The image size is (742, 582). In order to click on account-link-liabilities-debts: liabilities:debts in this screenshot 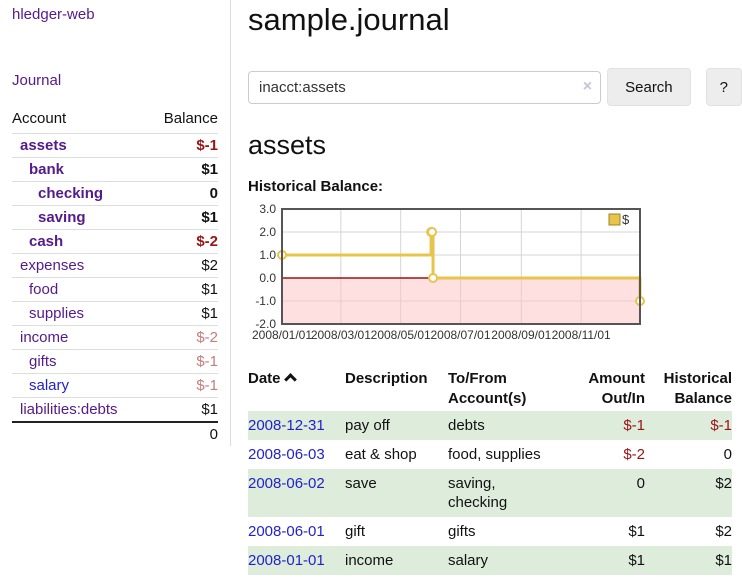, I will do `click(69, 409)`.